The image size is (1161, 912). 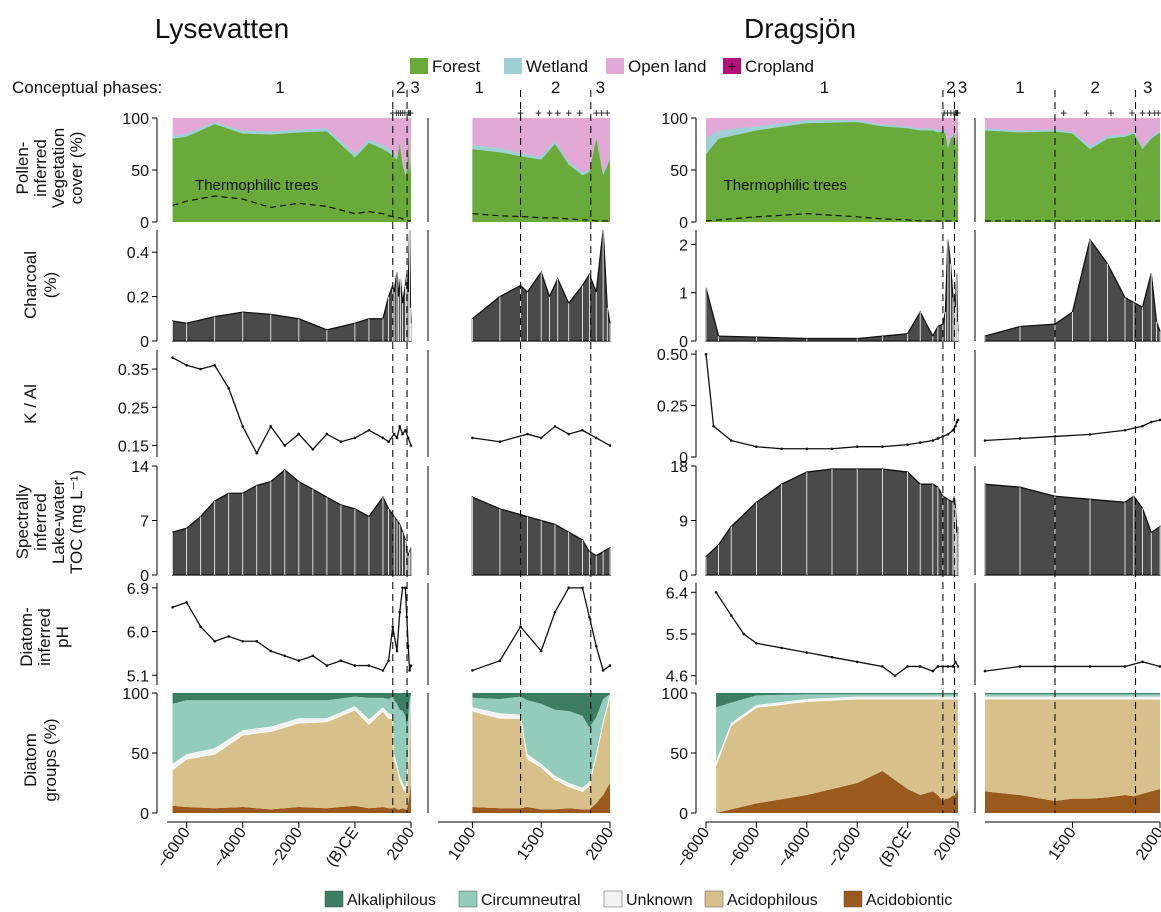 What do you see at coordinates (291, 285) in the screenshot?
I see `charcoal-area` at bounding box center [291, 285].